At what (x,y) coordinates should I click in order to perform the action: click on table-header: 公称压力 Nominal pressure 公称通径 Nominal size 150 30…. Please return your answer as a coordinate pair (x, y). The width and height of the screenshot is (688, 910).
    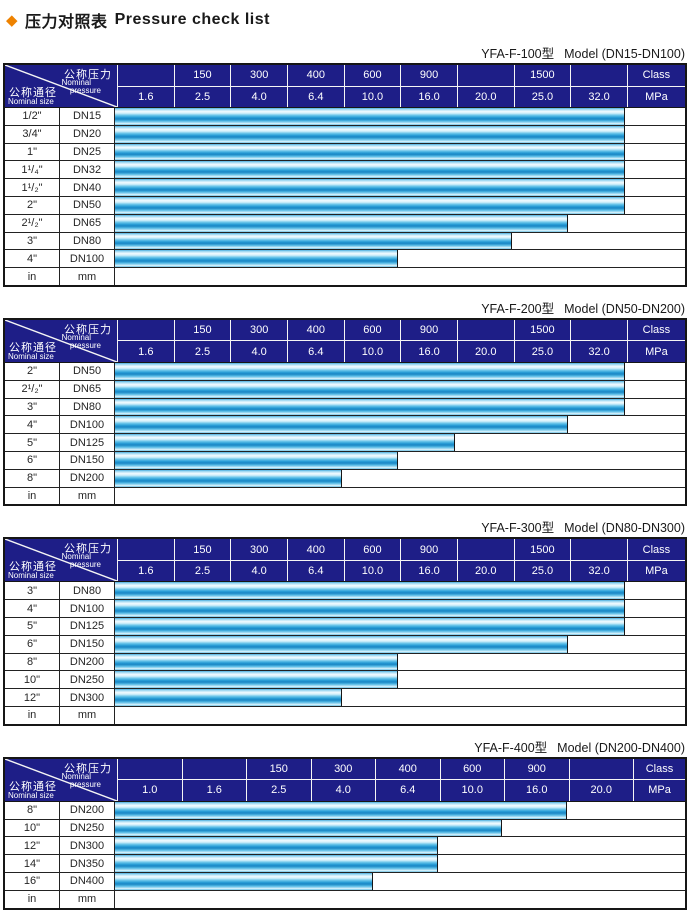
    Looking at the image, I should click on (345, 86).